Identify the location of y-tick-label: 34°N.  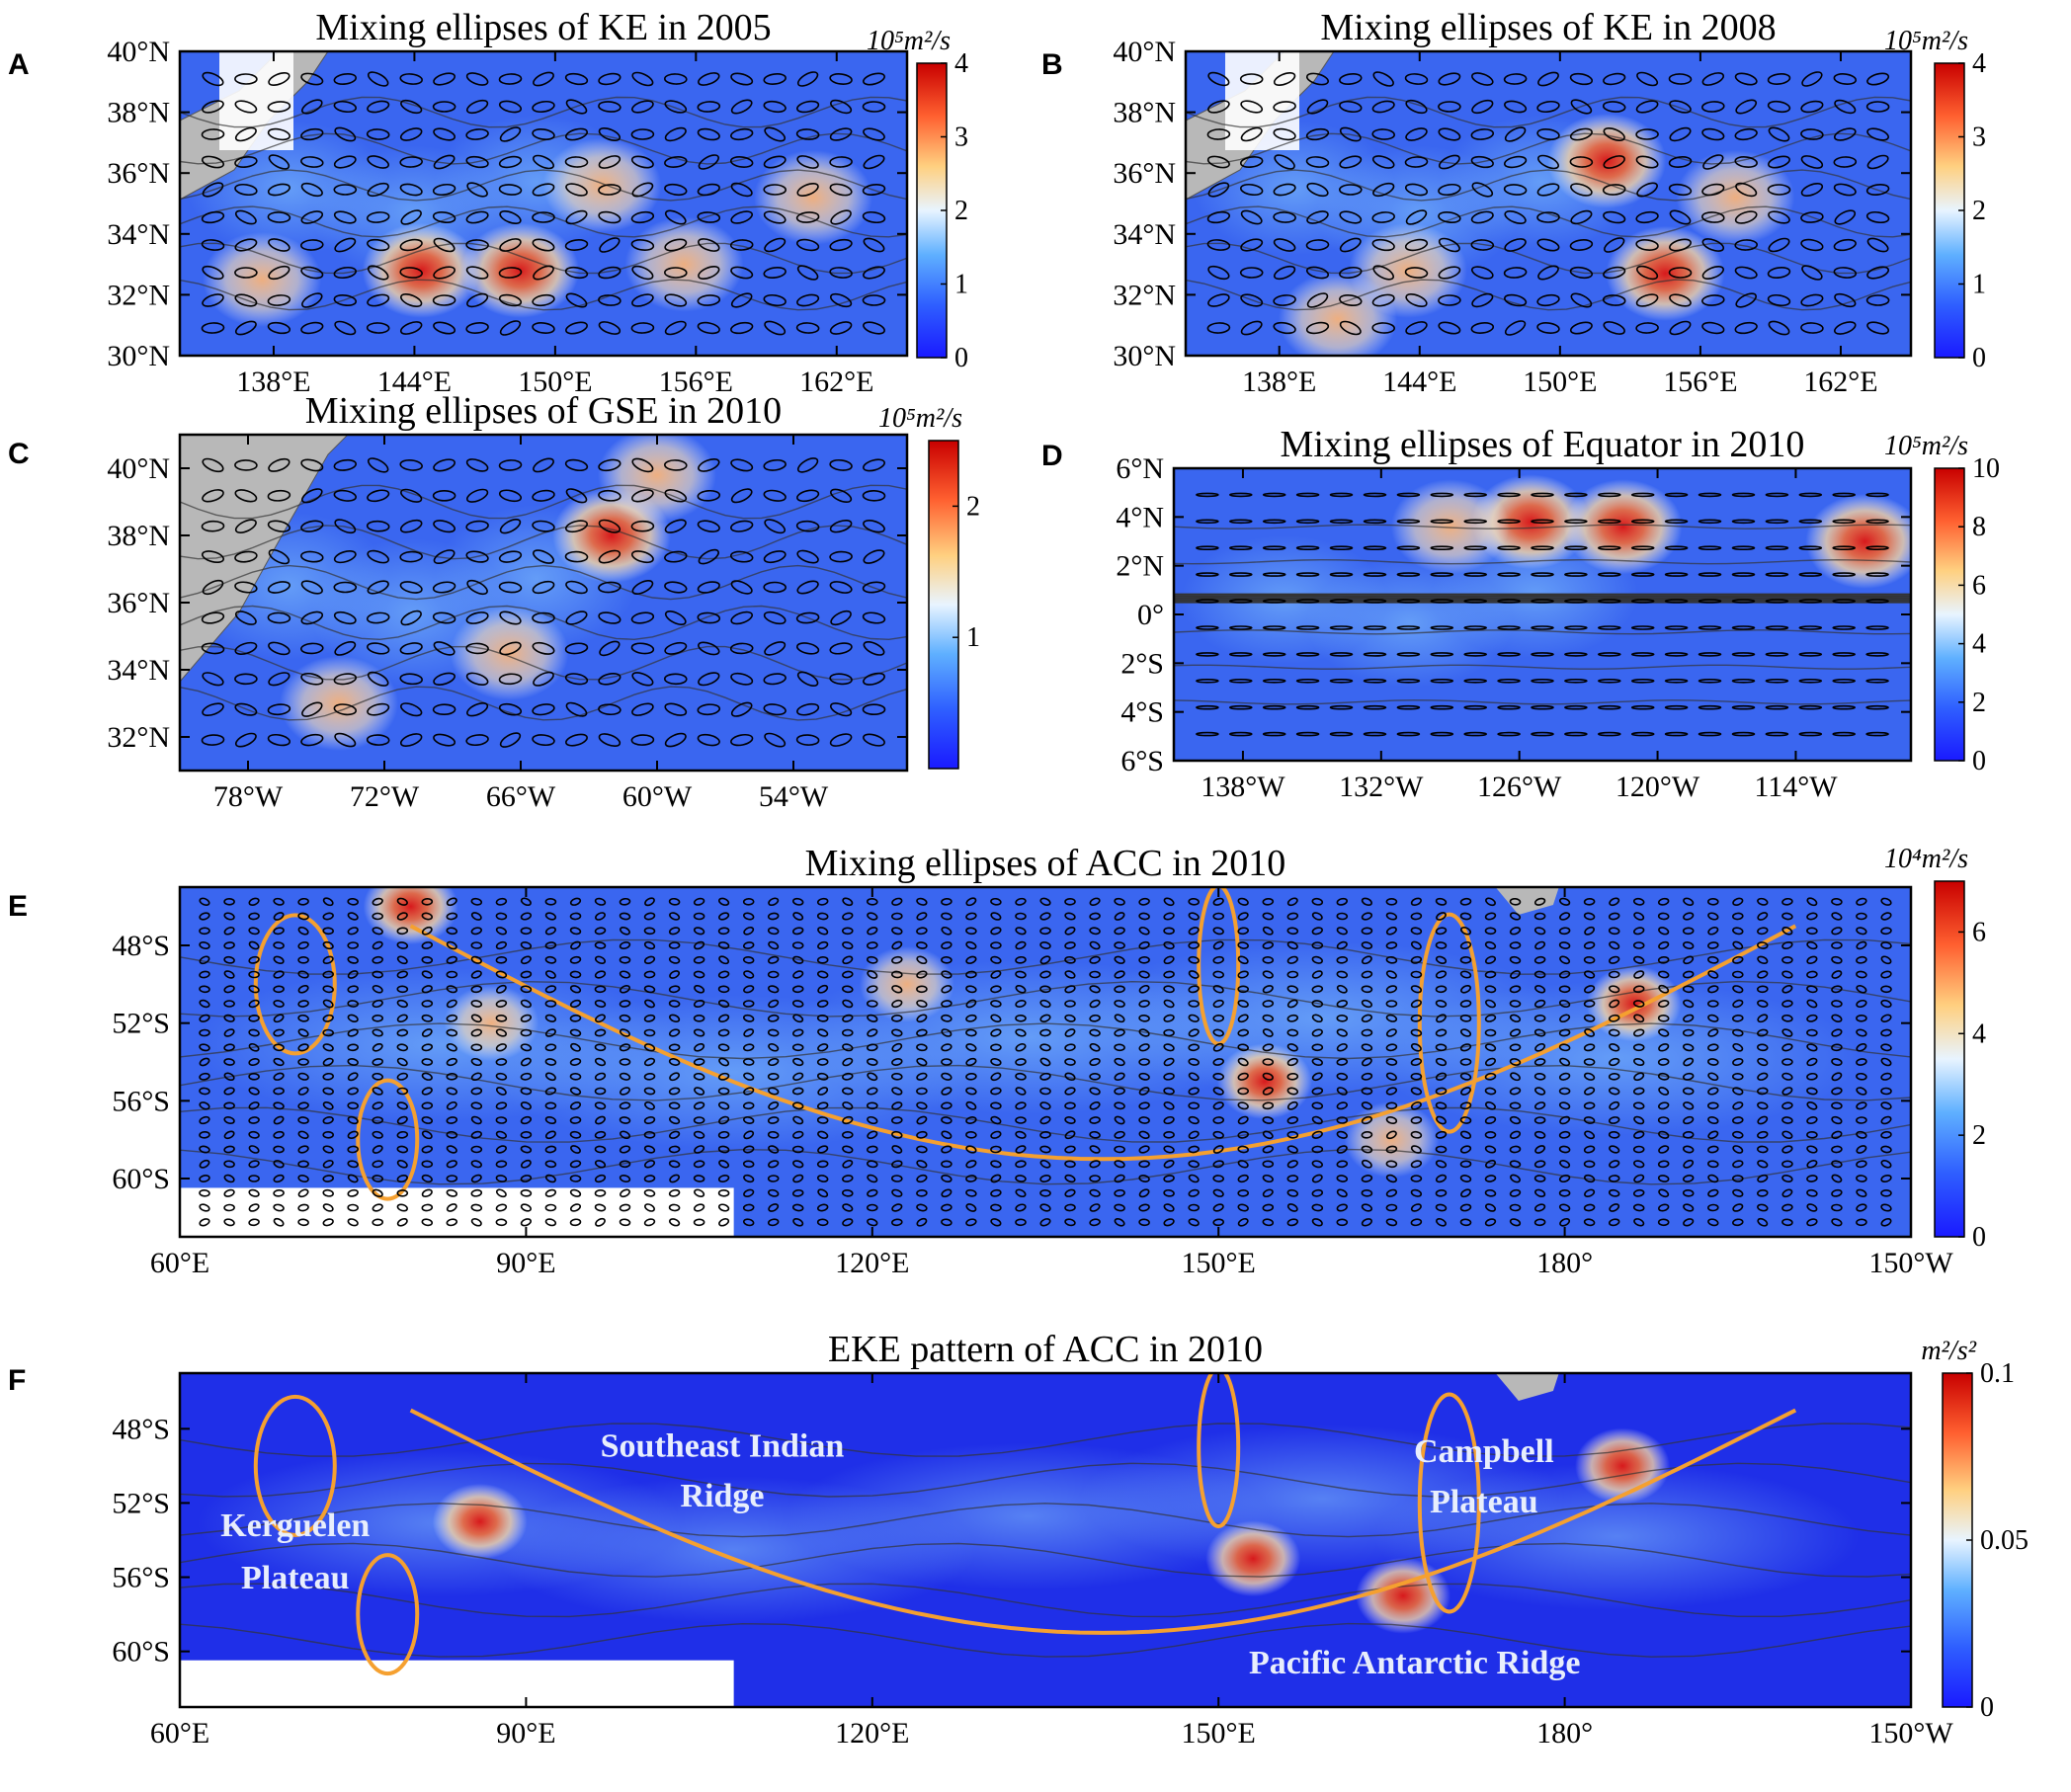
(138, 235).